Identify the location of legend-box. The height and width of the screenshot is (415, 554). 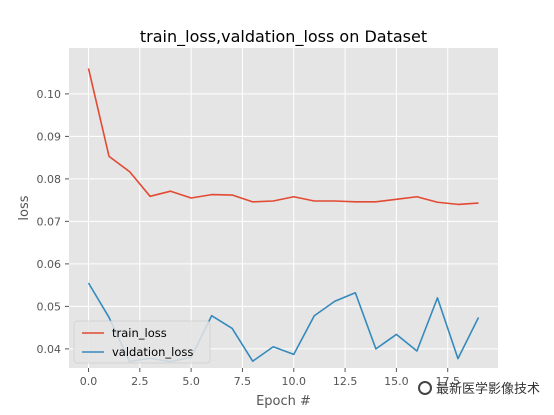
(142, 342).